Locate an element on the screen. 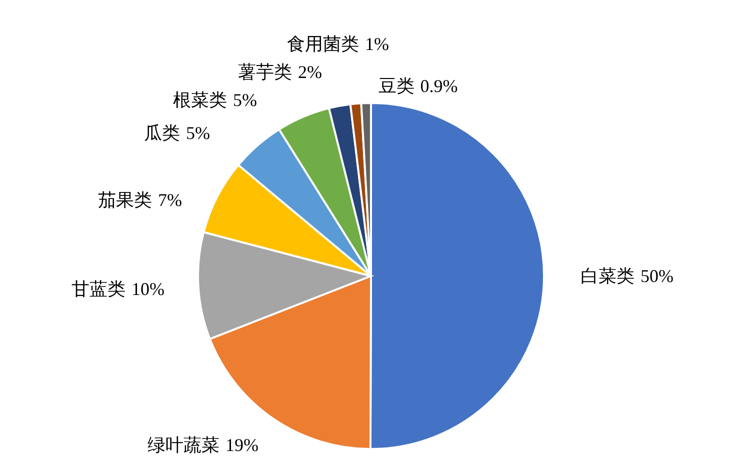 This screenshot has width=749, height=464. slice-label: 豆类 is located at coordinates (396, 86).